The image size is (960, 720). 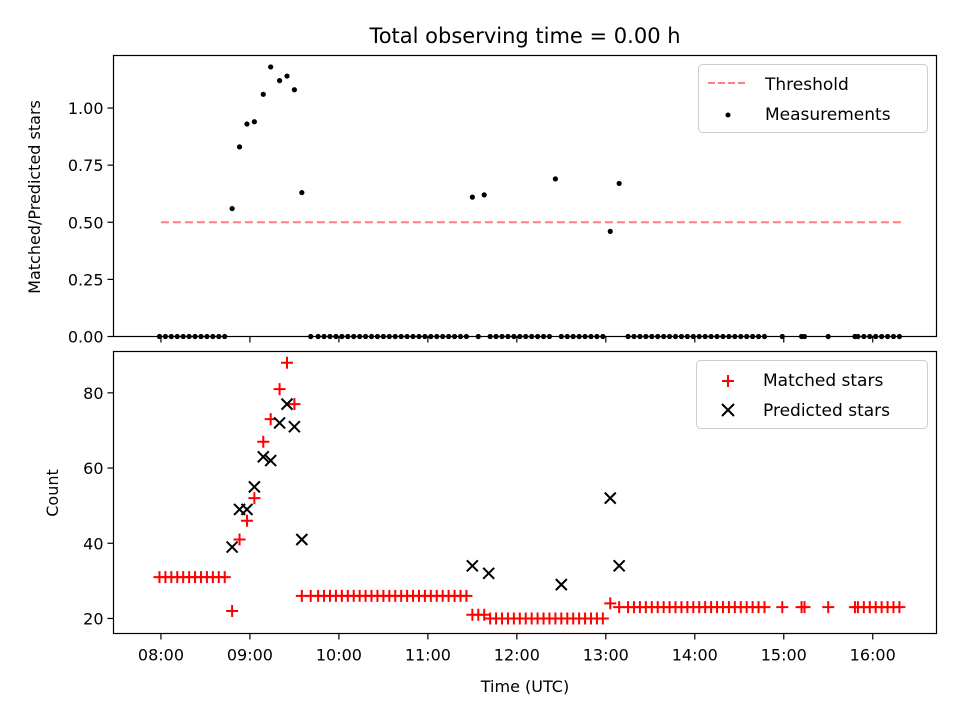 What do you see at coordinates (86, 337) in the screenshot?
I see `top-y-tick-label: 0.00` at bounding box center [86, 337].